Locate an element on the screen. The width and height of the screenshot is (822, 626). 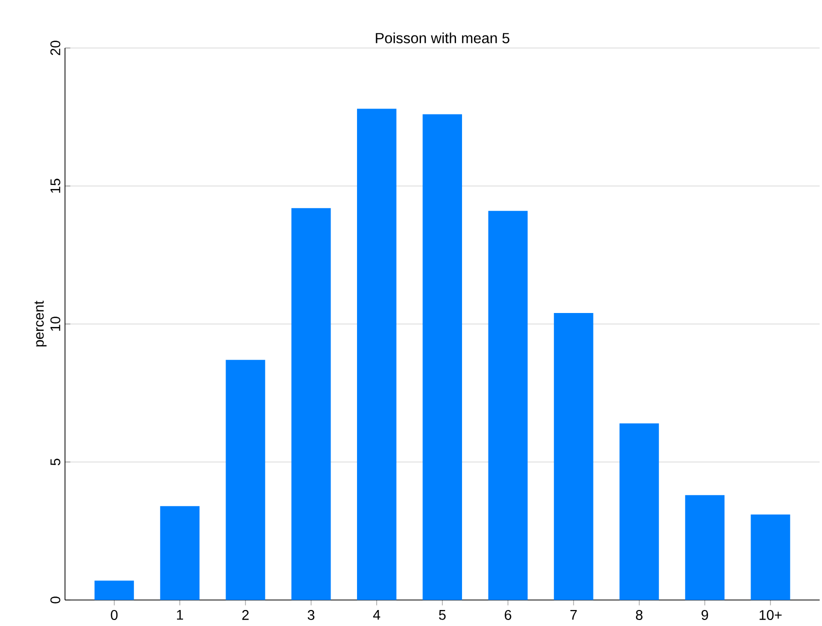
x-tick-label: 10+ is located at coordinates (771, 615).